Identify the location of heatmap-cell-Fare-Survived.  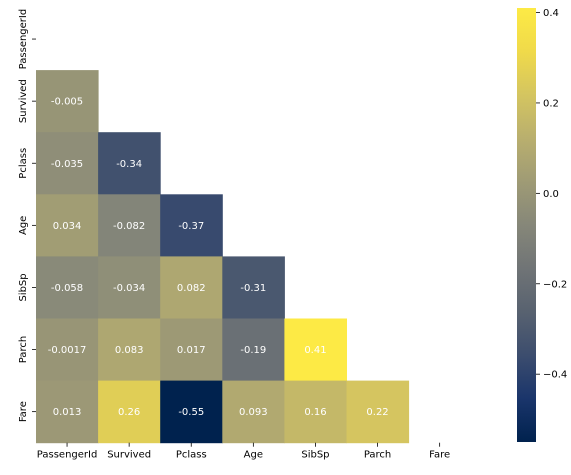
(129, 412).